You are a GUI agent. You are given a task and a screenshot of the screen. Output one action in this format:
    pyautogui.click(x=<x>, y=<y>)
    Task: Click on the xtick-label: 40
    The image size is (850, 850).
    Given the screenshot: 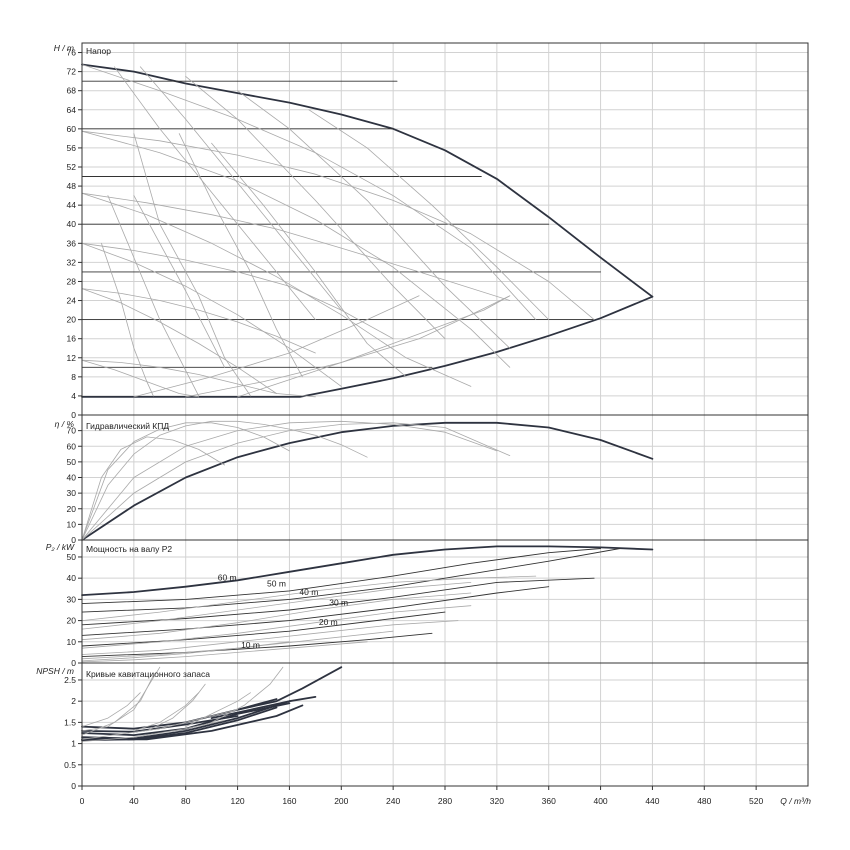 What is the action you would take?
    pyautogui.click(x=134, y=801)
    